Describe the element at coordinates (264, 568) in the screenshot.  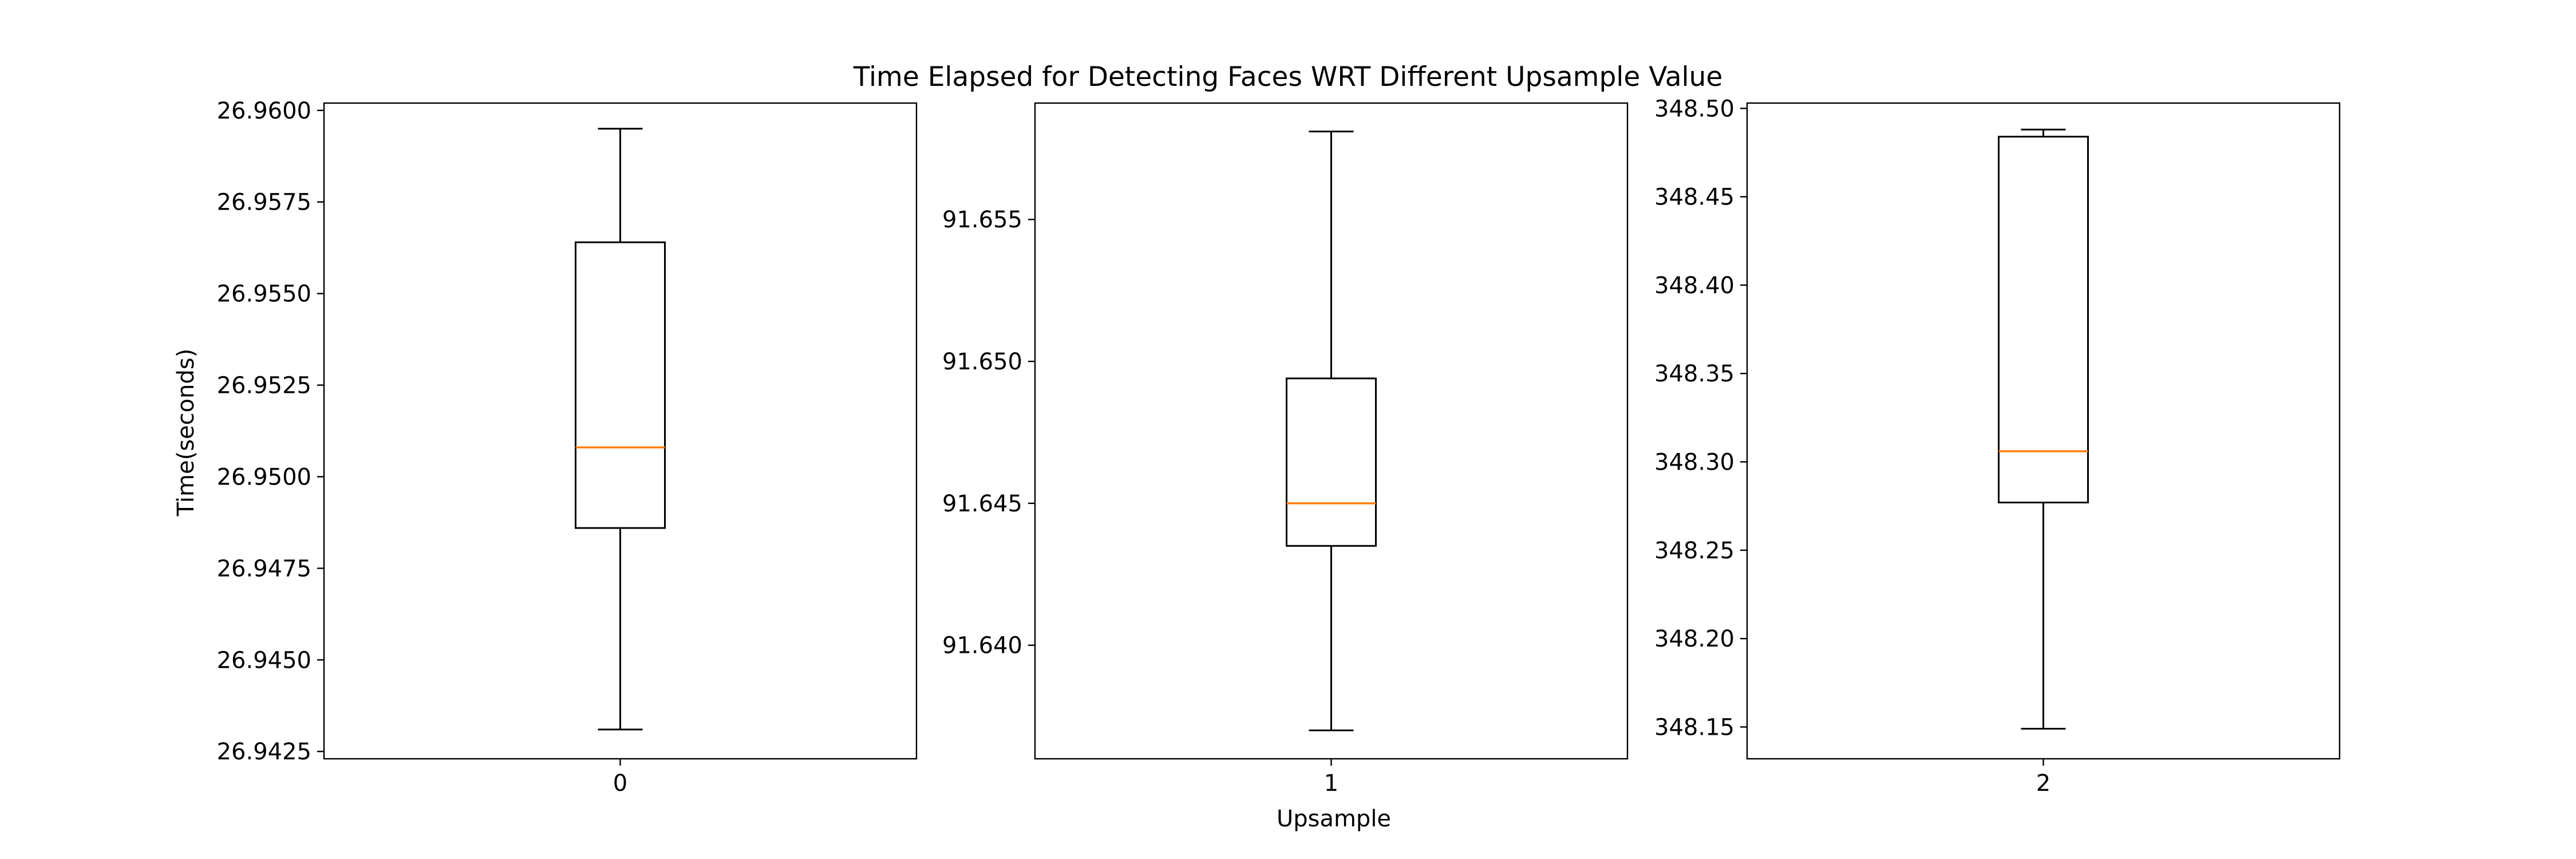
I see `y-tick-label: 26.9475` at that location.